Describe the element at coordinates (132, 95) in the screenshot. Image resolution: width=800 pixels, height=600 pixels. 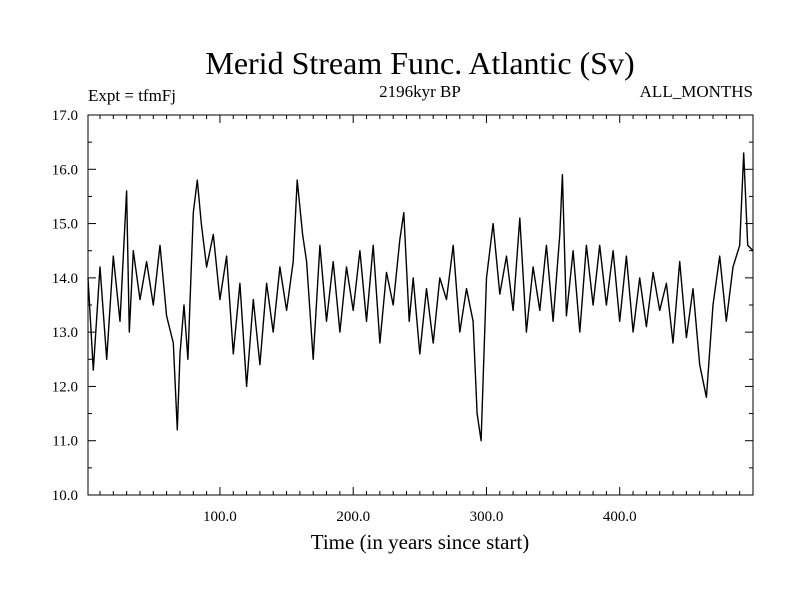
I see `experiment-label: Expt = tfmFj` at that location.